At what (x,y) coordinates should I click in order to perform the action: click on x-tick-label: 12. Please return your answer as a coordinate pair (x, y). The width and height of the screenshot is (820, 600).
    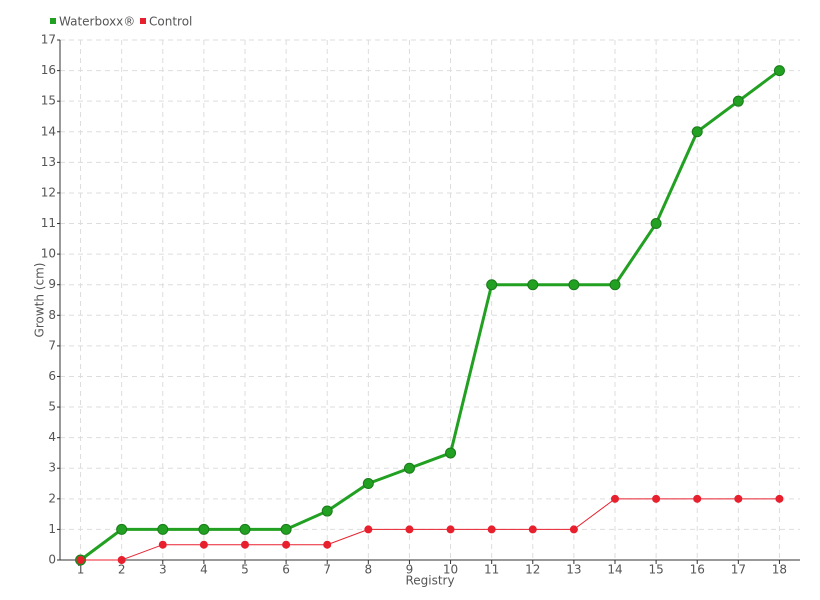
    Looking at the image, I should click on (532, 570).